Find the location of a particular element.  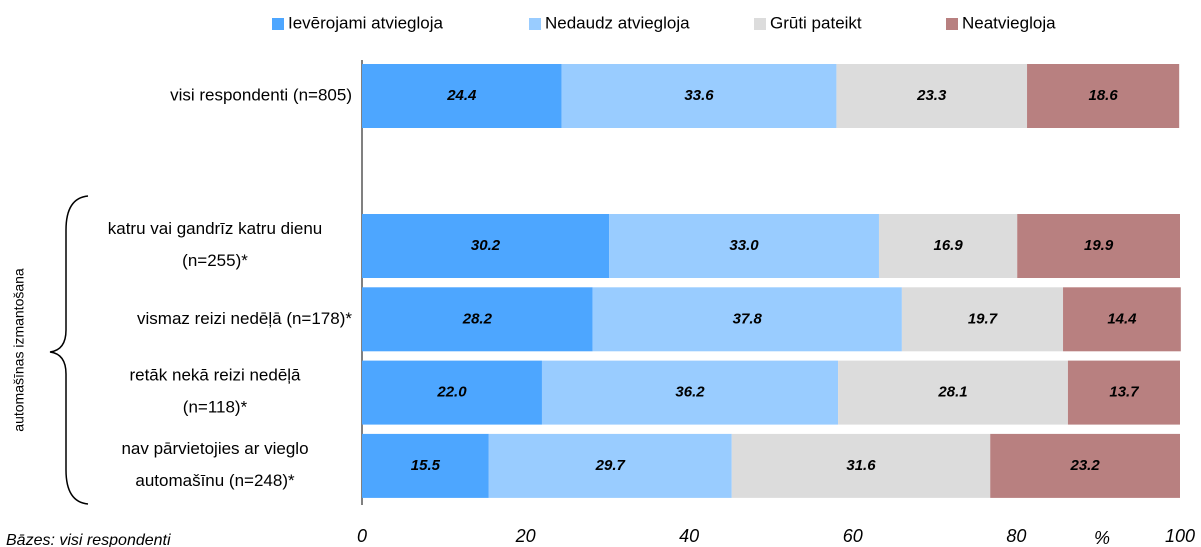

value-label: 24.4 is located at coordinates (461, 95).